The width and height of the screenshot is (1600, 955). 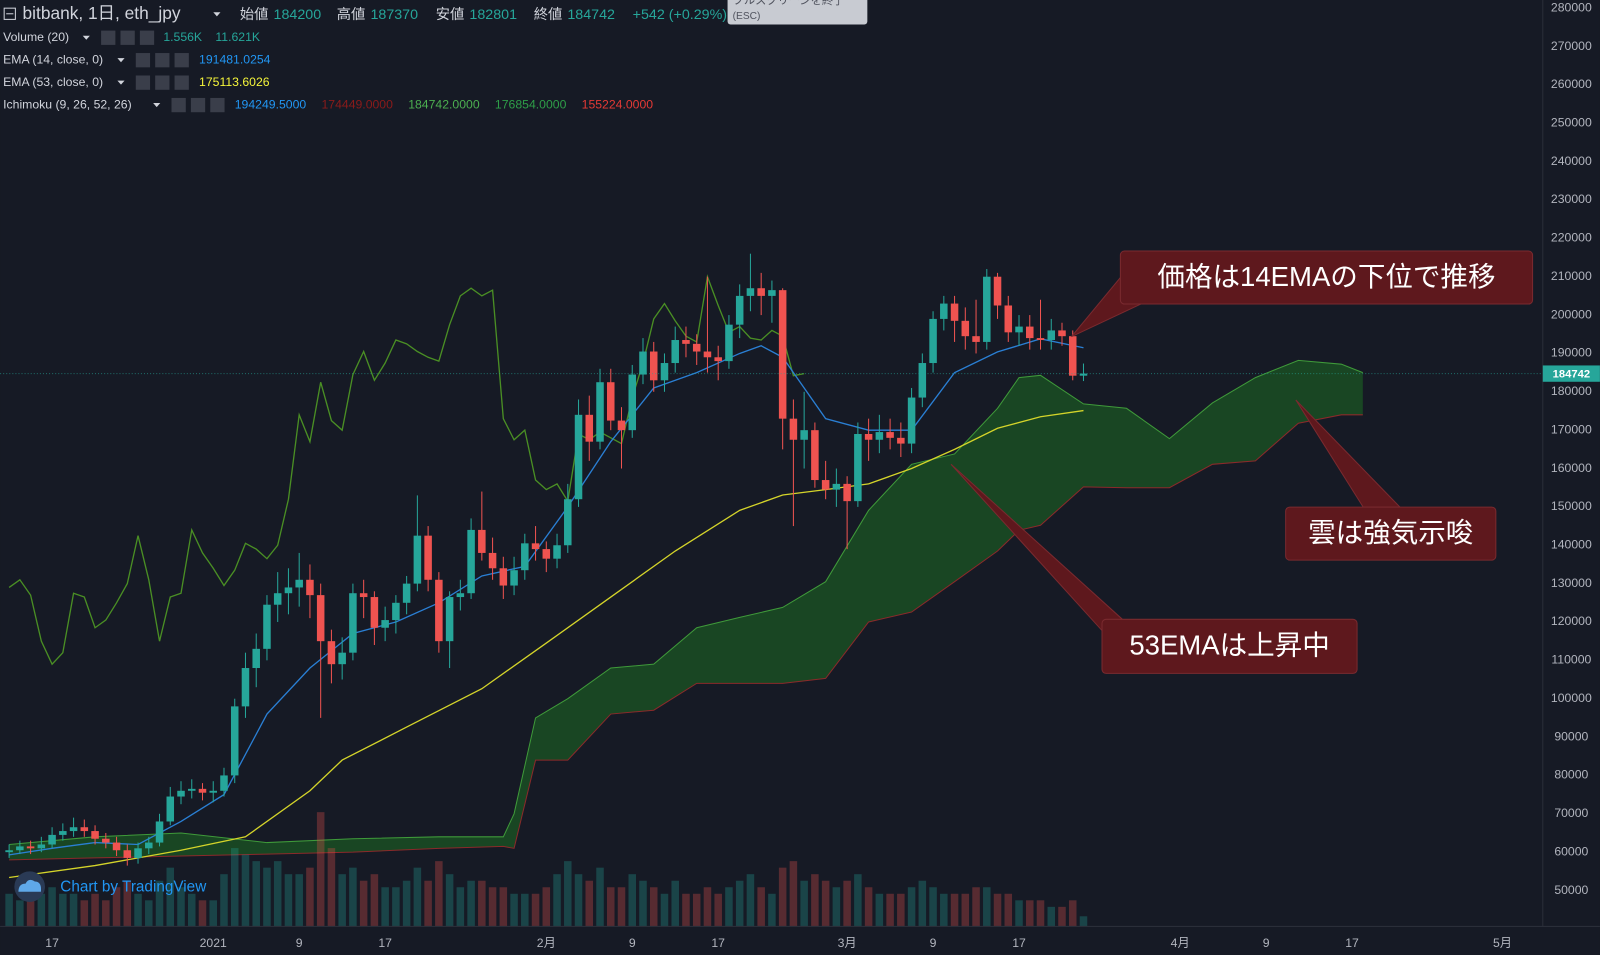 What do you see at coordinates (213, 943) in the screenshot?
I see `x-tick-label: 2021` at bounding box center [213, 943].